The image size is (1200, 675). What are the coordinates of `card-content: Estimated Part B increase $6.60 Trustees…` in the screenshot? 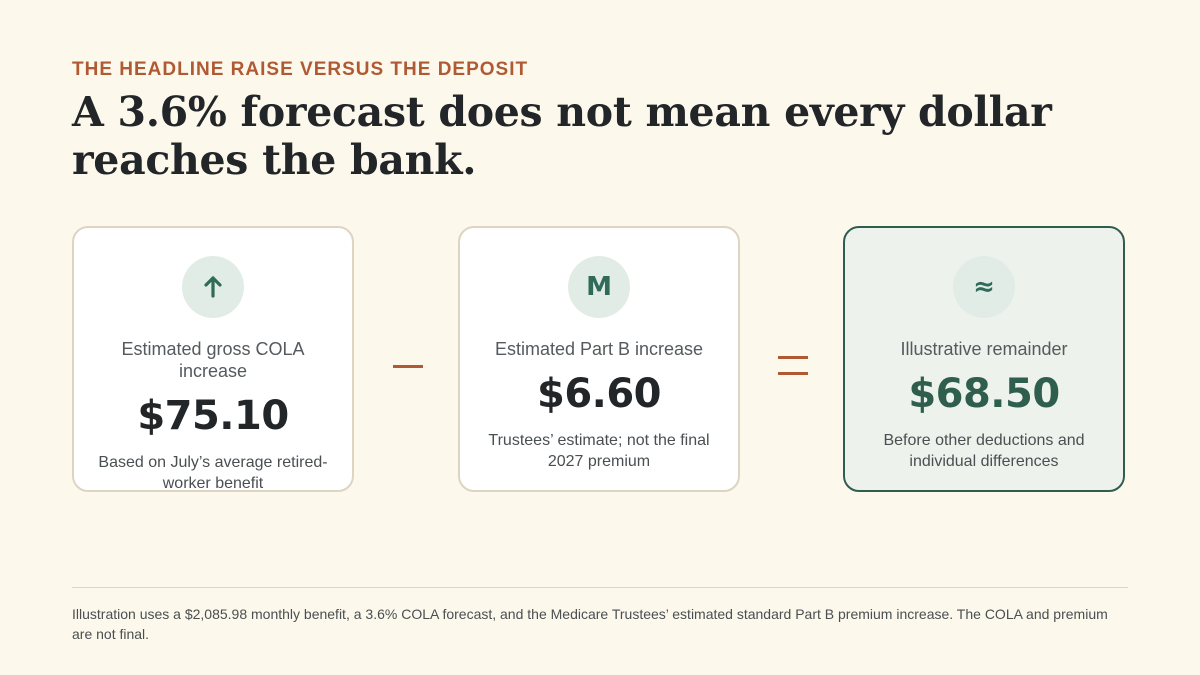 It's located at (599, 405).